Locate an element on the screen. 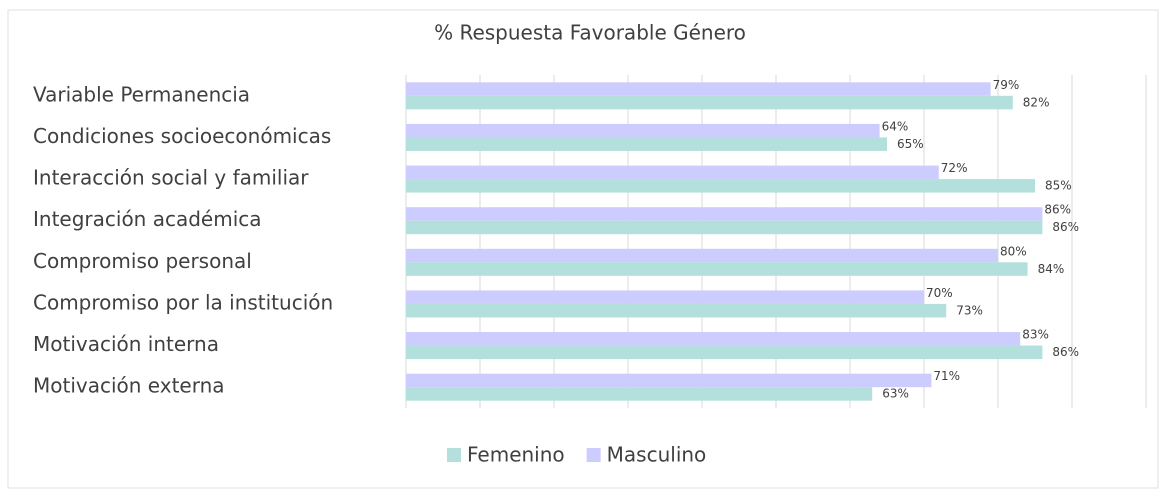 Image resolution: width=1159 pixels, height=489 pixels. value-label: 79% is located at coordinates (1006, 85).